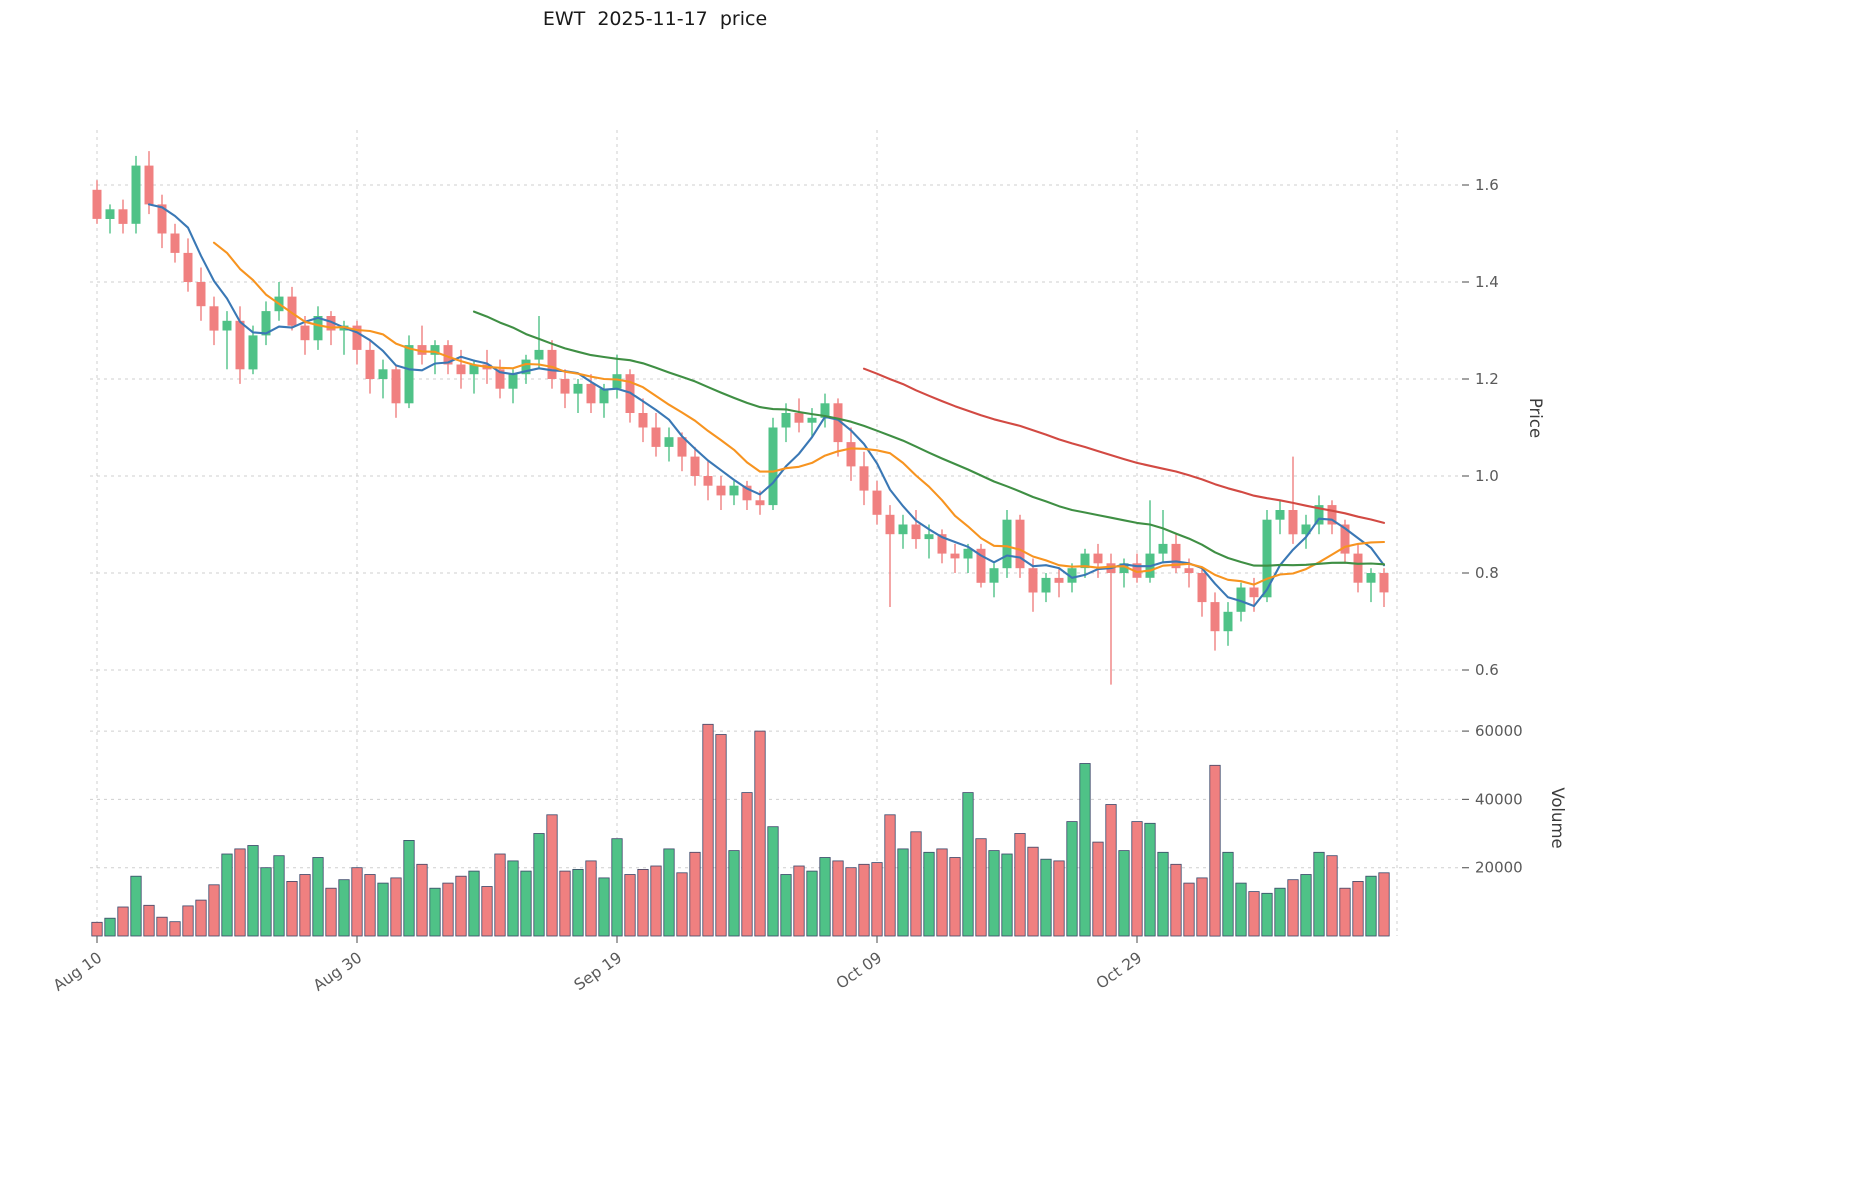 This screenshot has height=1202, width=1867. Describe the element at coordinates (598, 972) in the screenshot. I see `x-tick-label: Sep 19` at that location.